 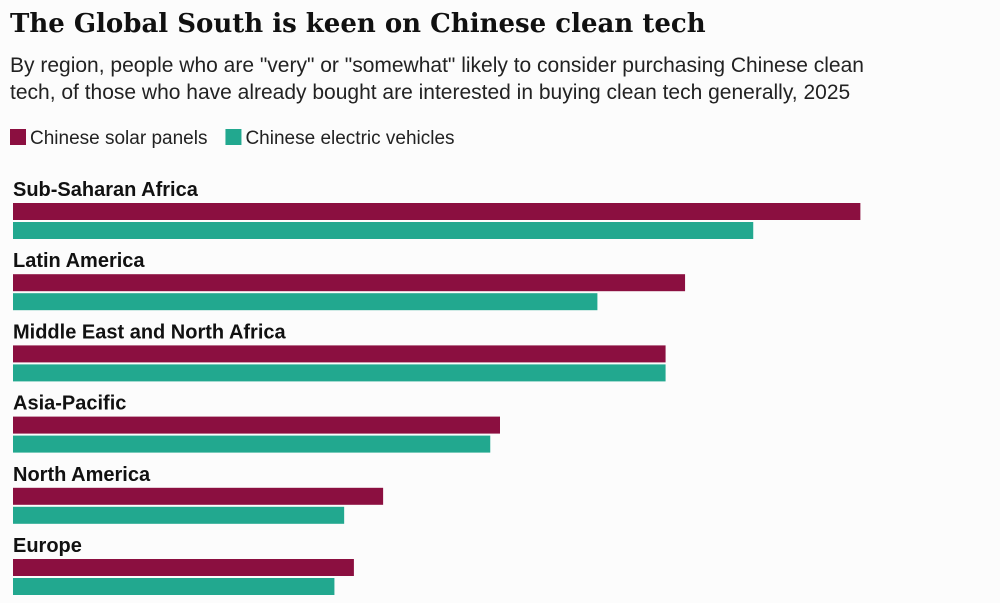 I want to click on category-label: Latin America, so click(x=79, y=261).